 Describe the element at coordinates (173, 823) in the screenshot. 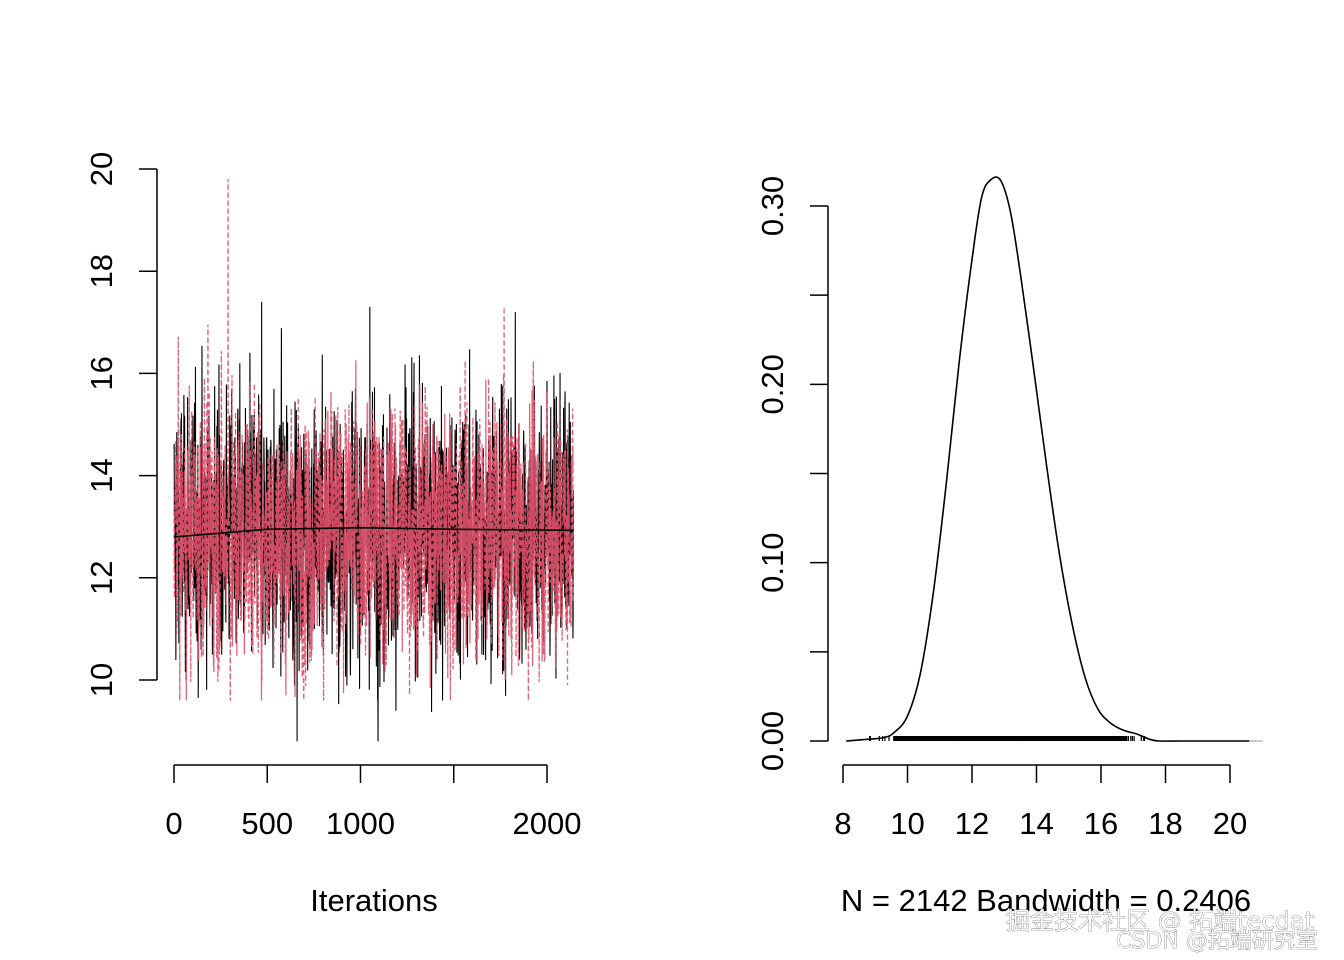

I see `trace-x-tick-label: 0` at that location.